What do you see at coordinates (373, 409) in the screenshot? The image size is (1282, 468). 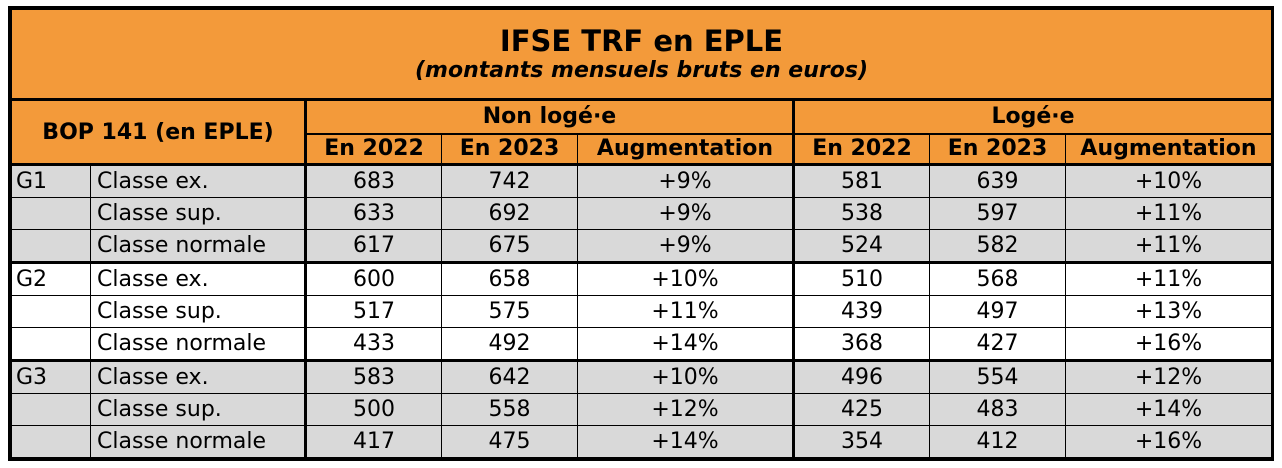 I see `nl-2022-cell: 500` at bounding box center [373, 409].